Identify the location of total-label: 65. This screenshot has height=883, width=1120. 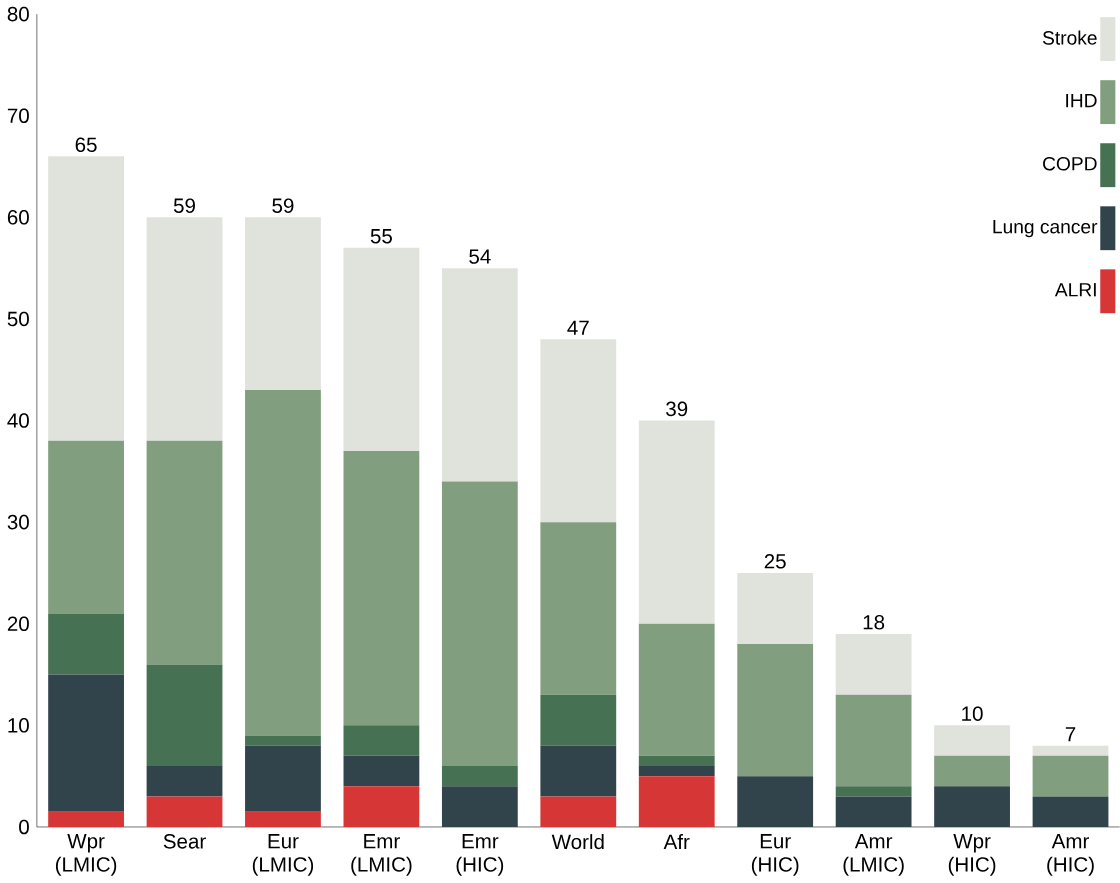
(86, 145).